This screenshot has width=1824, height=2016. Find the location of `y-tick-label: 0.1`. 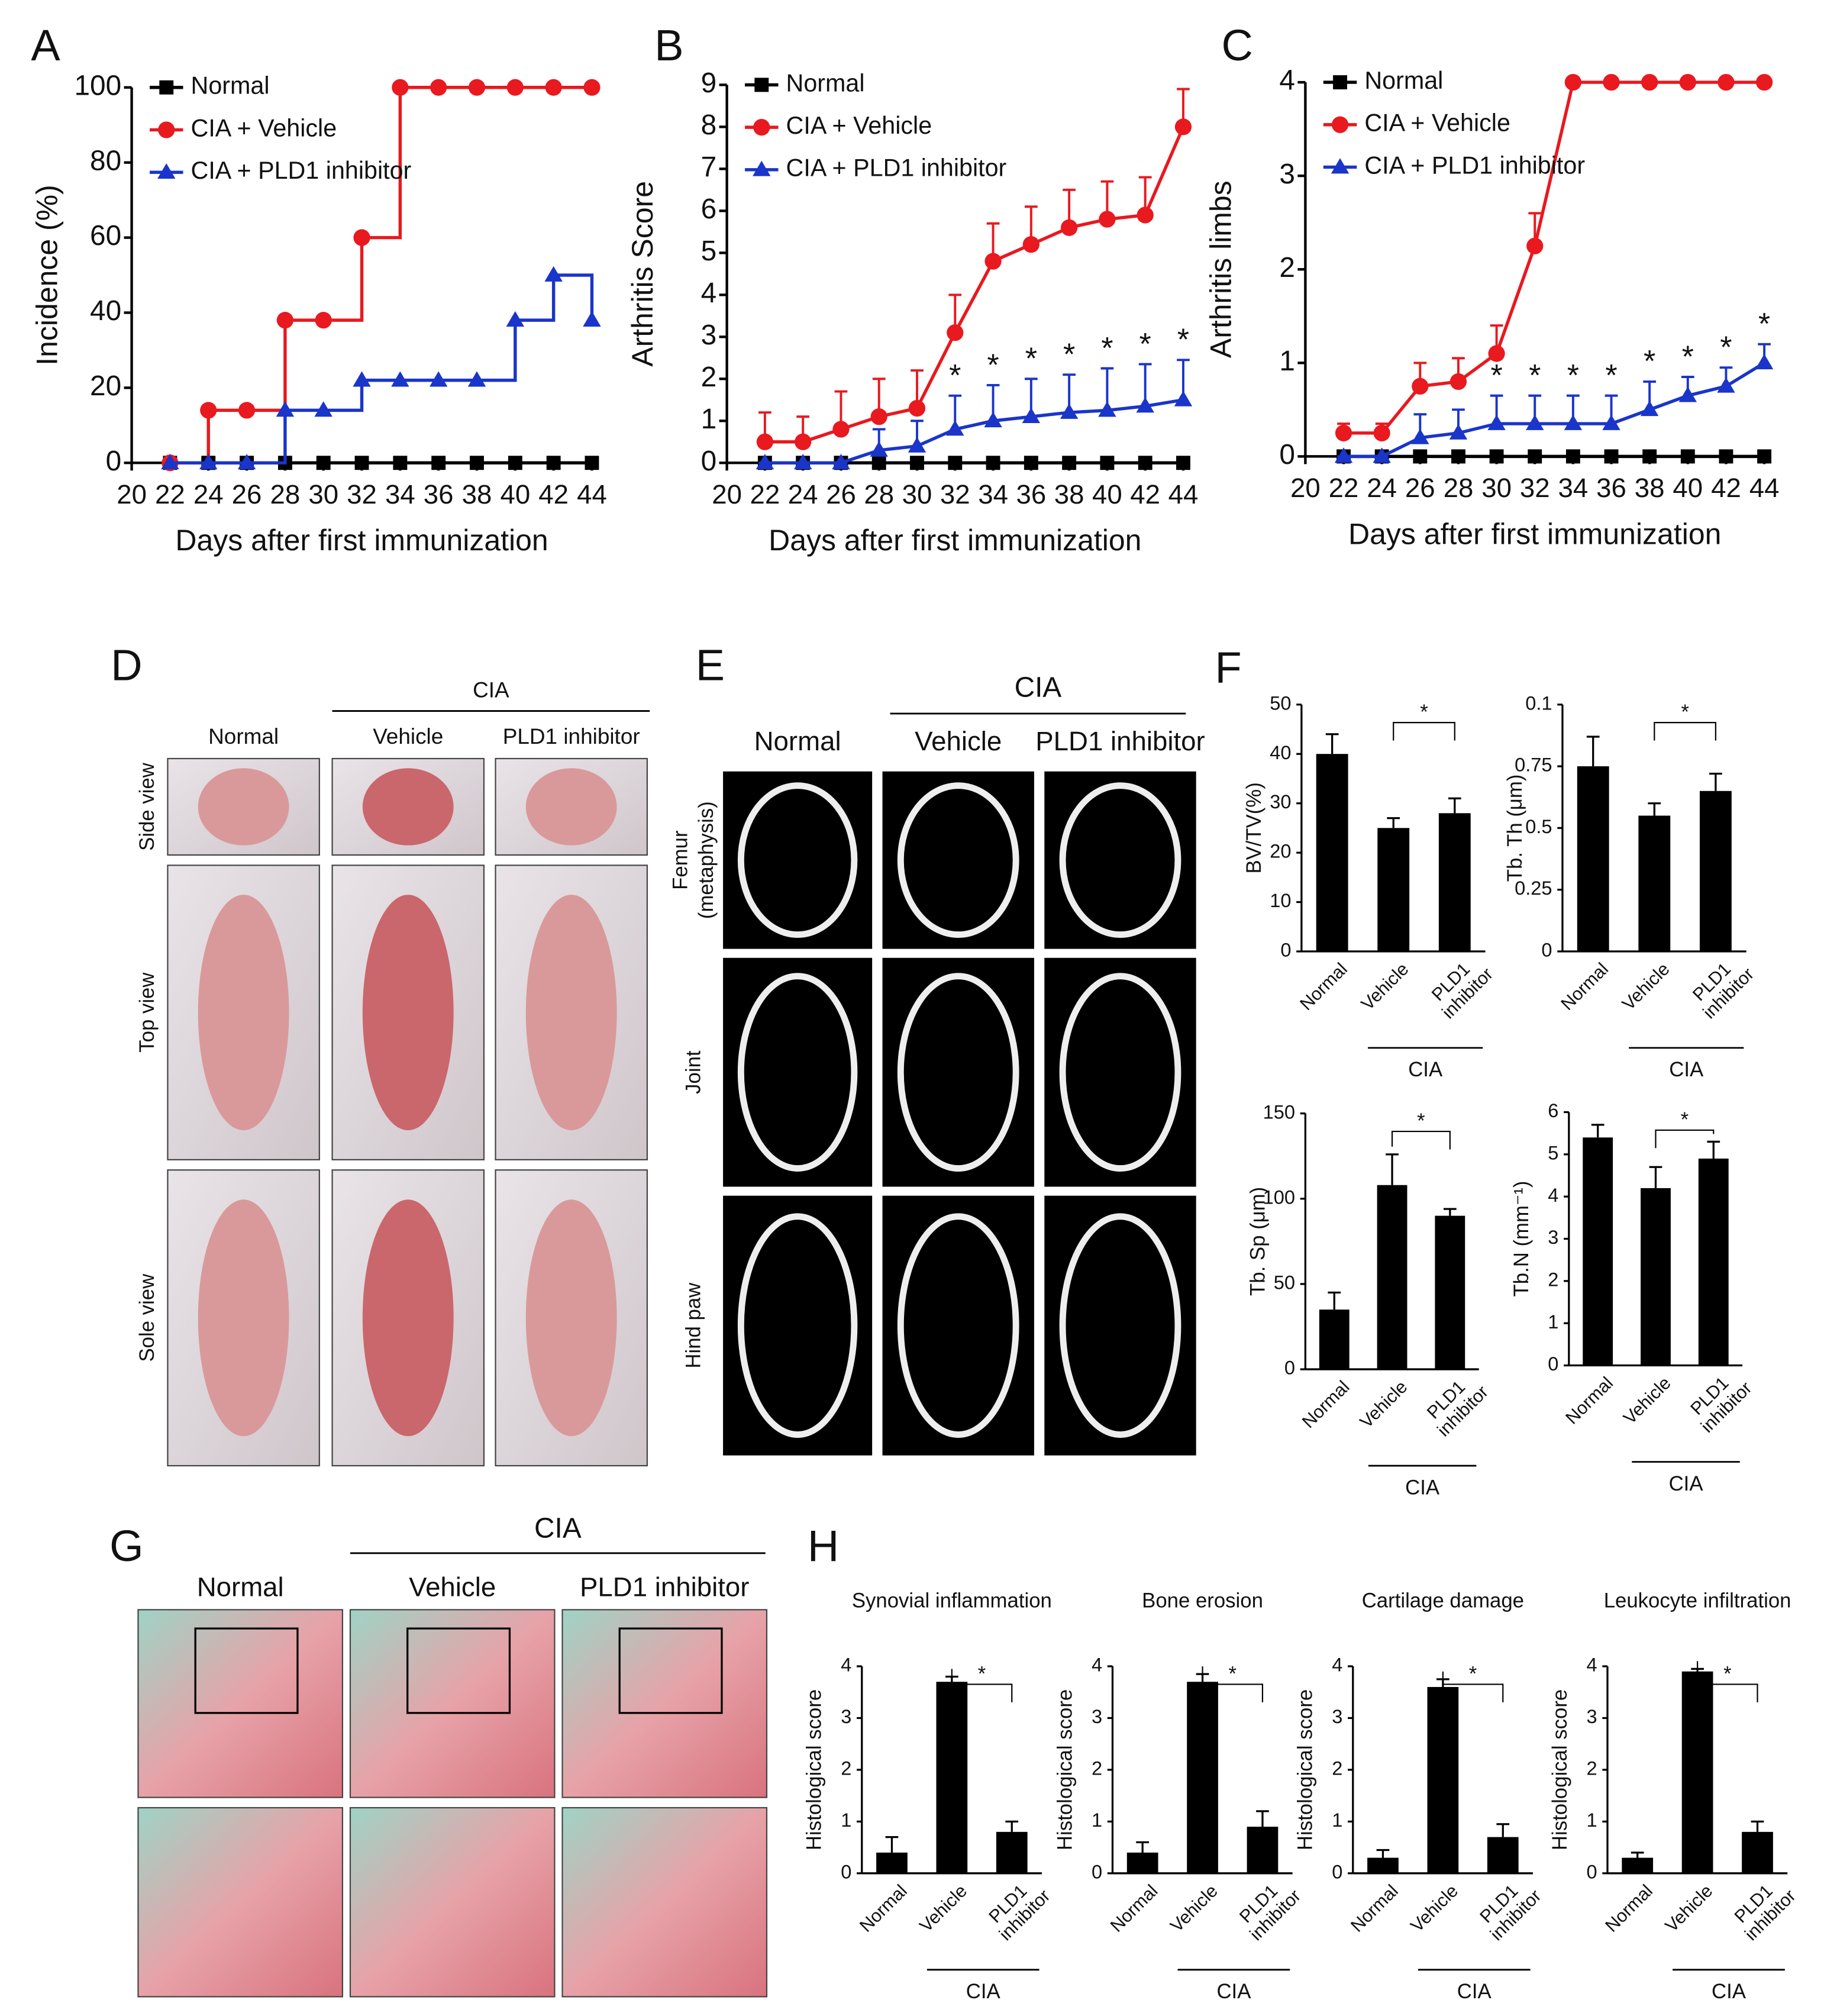

y-tick-label: 0.1 is located at coordinates (1539, 703).